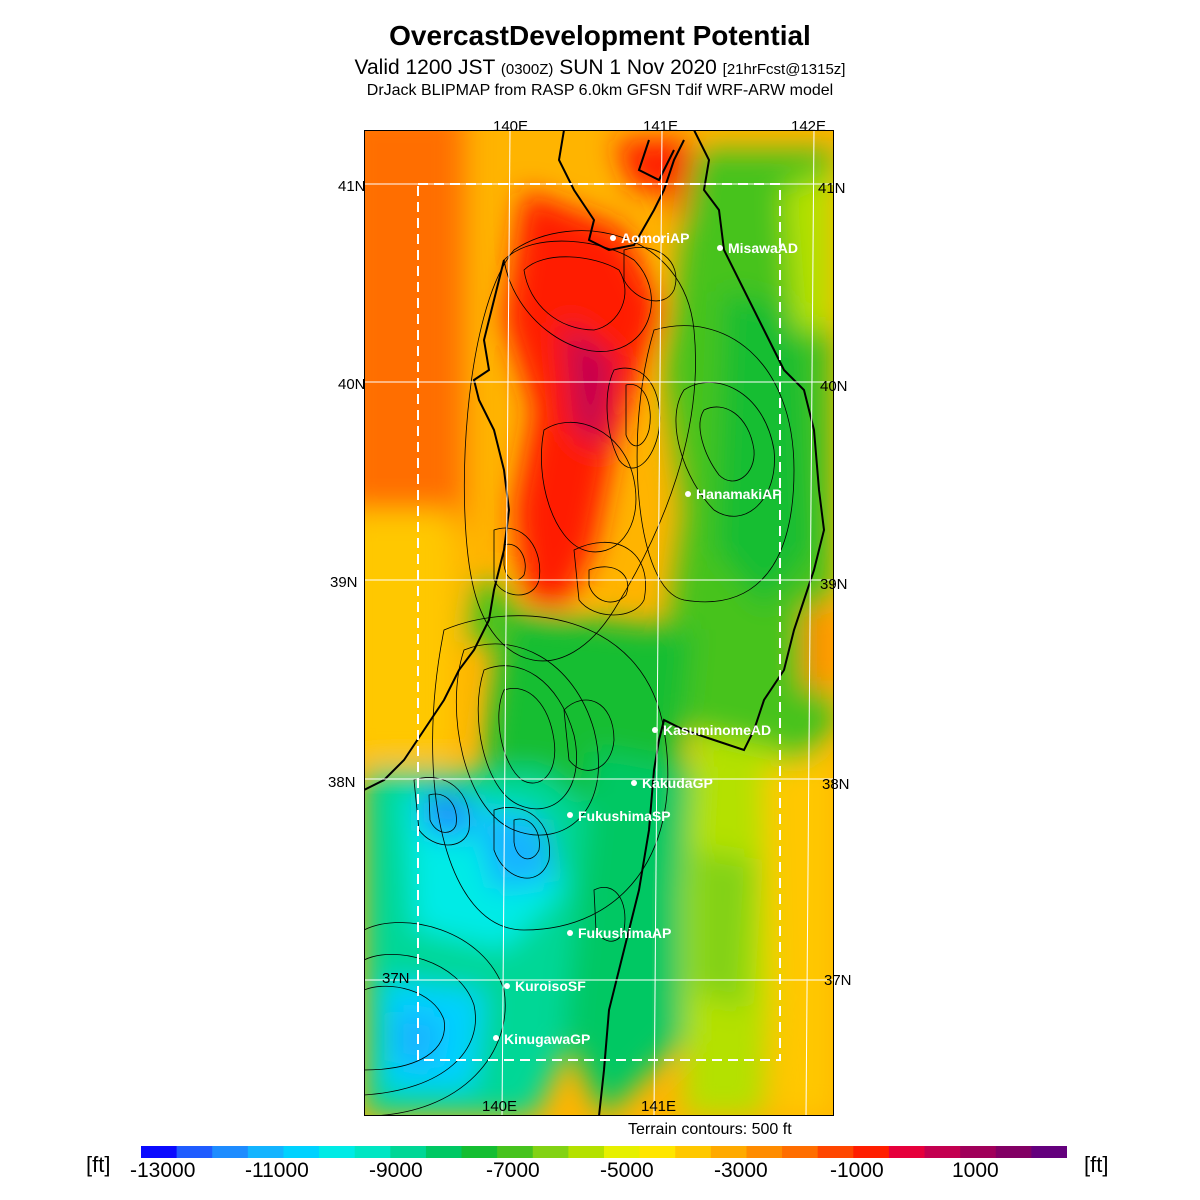 The image size is (1200, 1200). What do you see at coordinates (784, 69) in the screenshot?
I see `forecast-info: [21hrFcst@1315z]` at bounding box center [784, 69].